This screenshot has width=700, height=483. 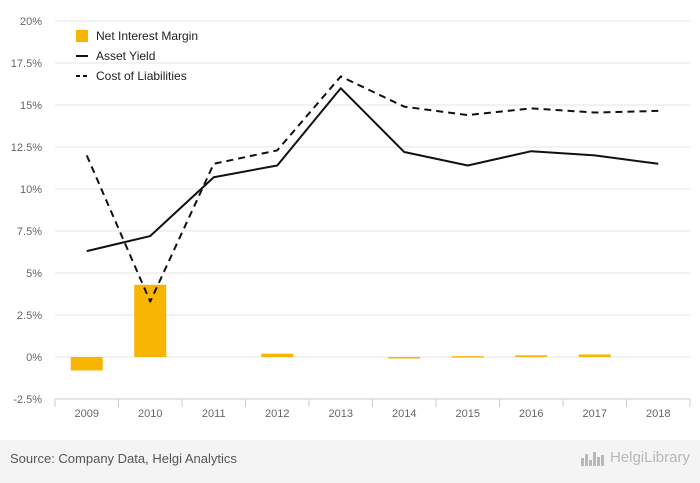 What do you see at coordinates (82, 36) in the screenshot?
I see `legend-swatch-net-interest-margin` at bounding box center [82, 36].